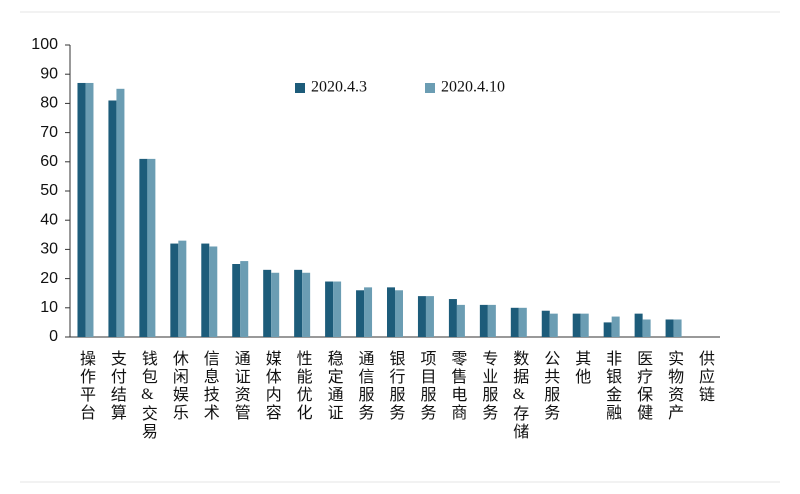  Describe the element at coordinates (674, 386) in the screenshot. I see `x-tick-label: 实物资产` at that location.